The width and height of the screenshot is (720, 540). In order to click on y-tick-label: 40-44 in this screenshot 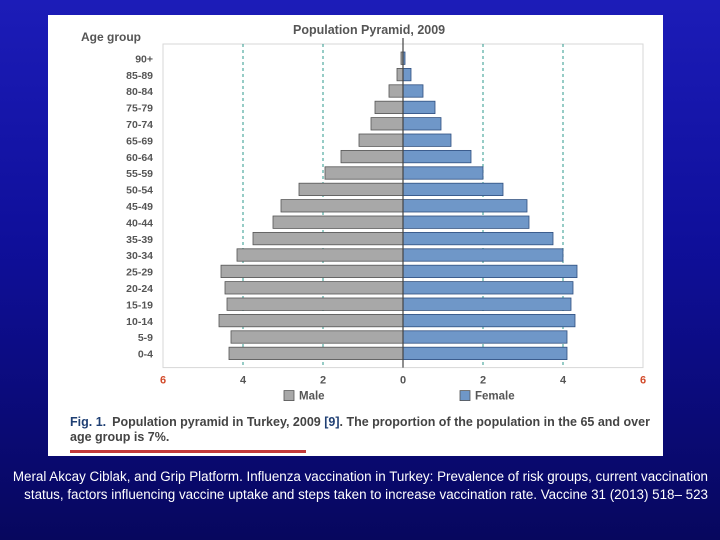, I will do `click(139, 223)`.